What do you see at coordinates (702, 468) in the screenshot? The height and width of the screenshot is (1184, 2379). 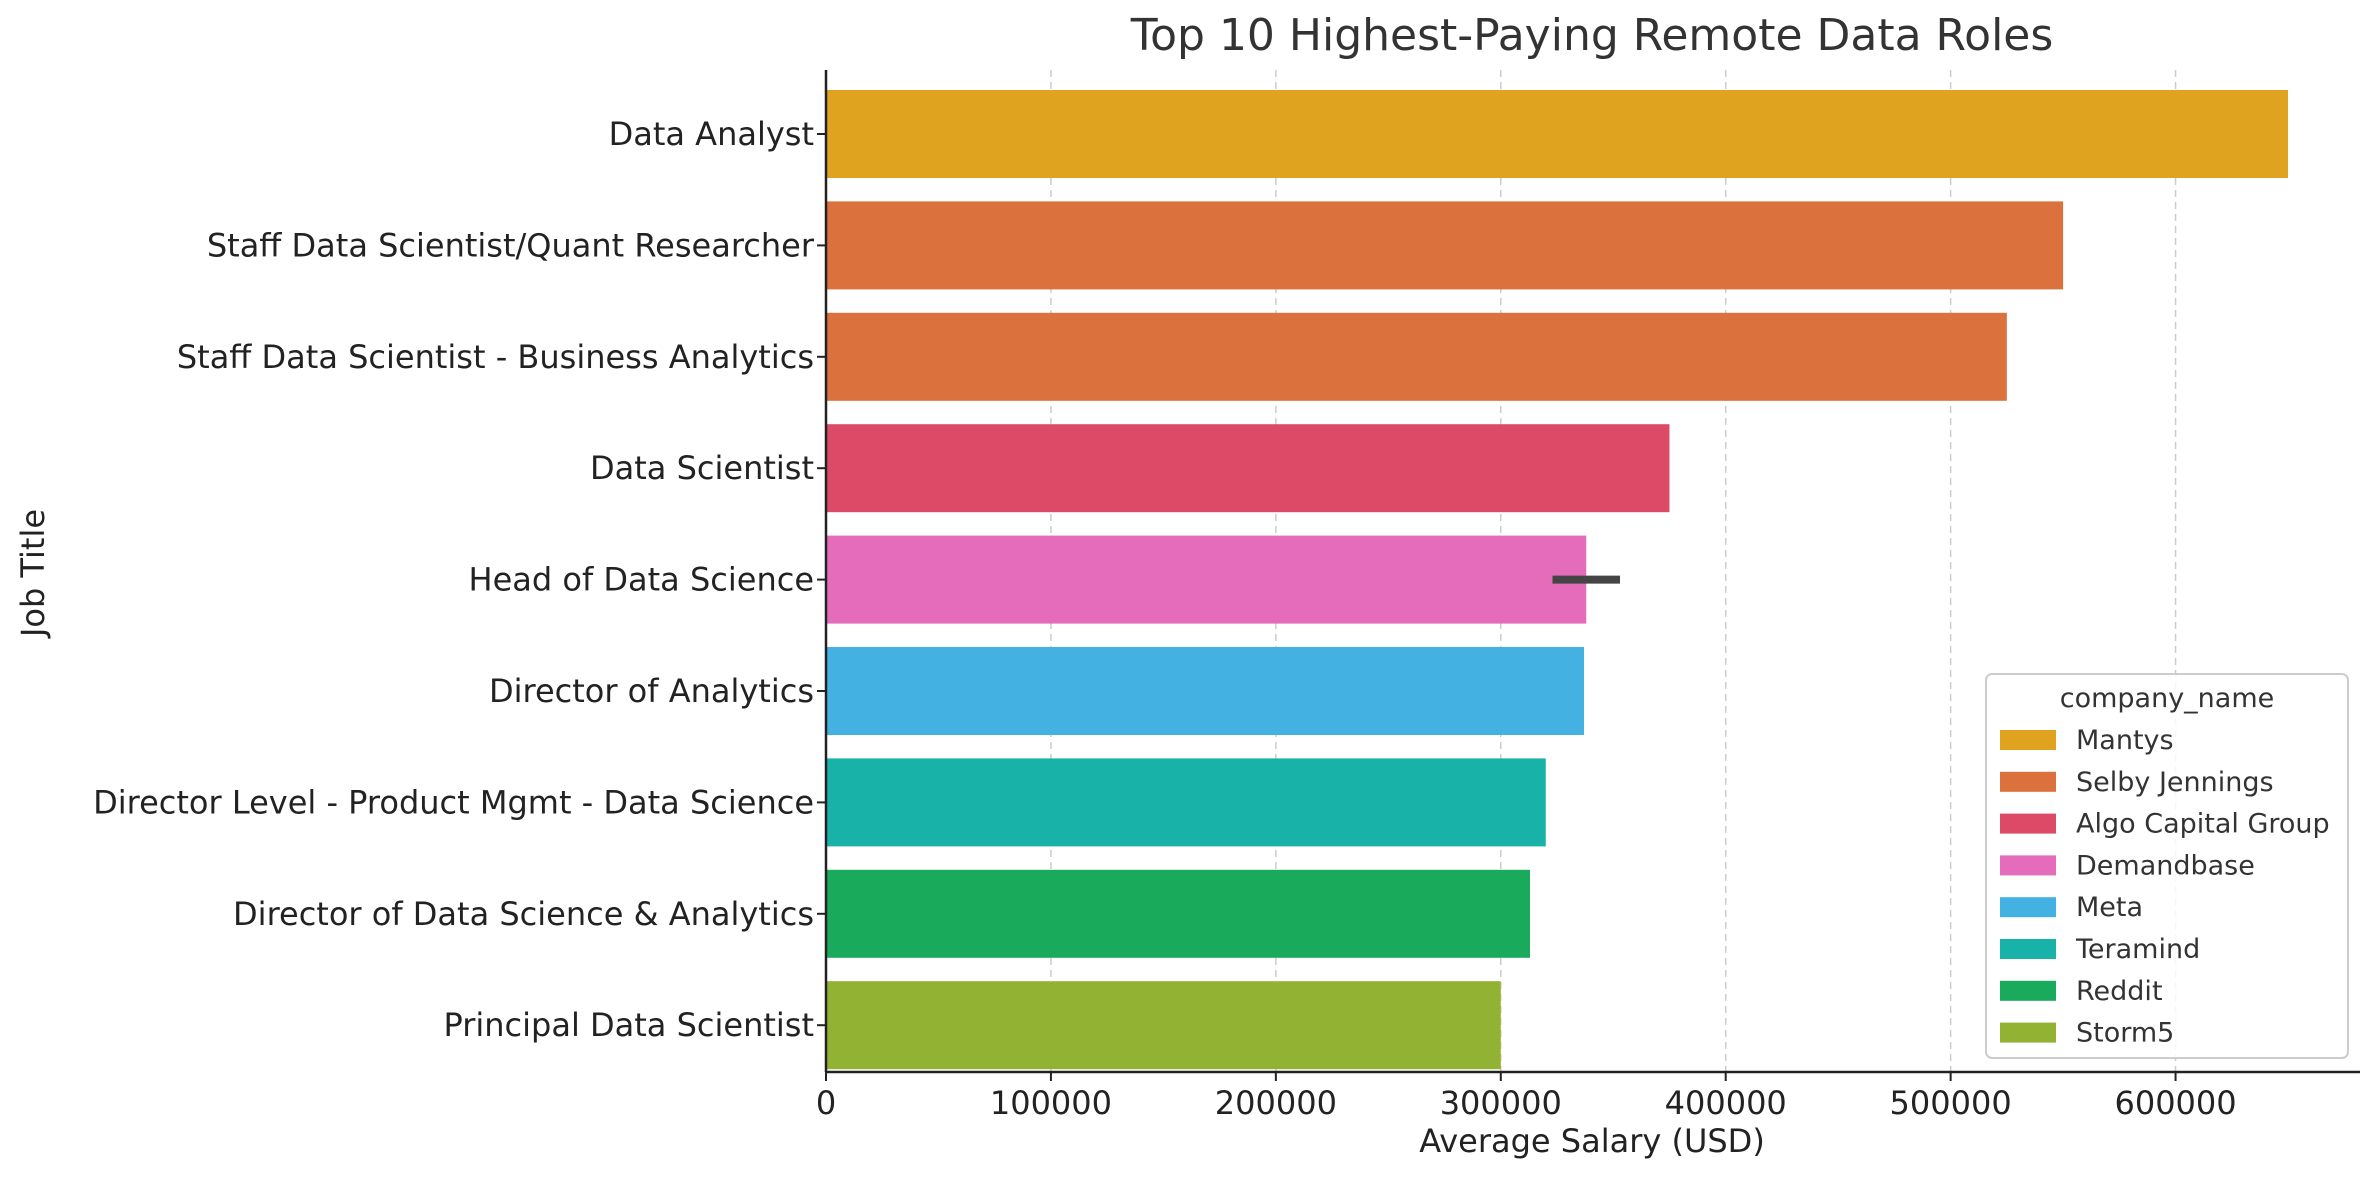 I see `y-tick-label: Data Scientist` at bounding box center [702, 468].